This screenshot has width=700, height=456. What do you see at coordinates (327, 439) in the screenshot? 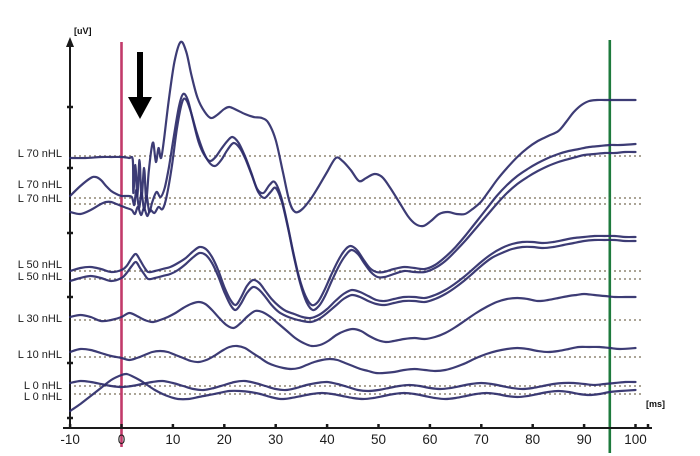
I see `x-tick-label-40: 40` at bounding box center [327, 439].